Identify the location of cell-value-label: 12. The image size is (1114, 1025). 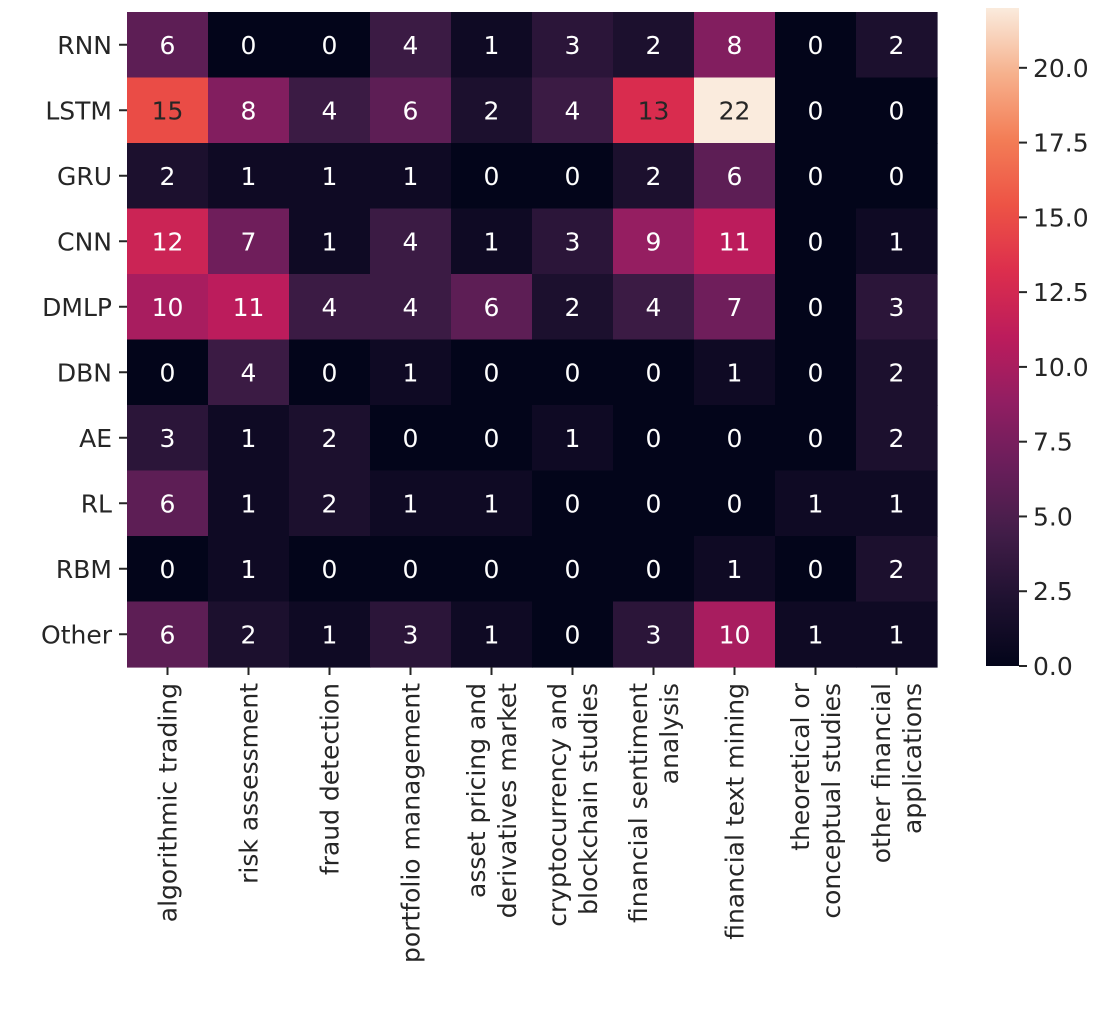
(168, 241).